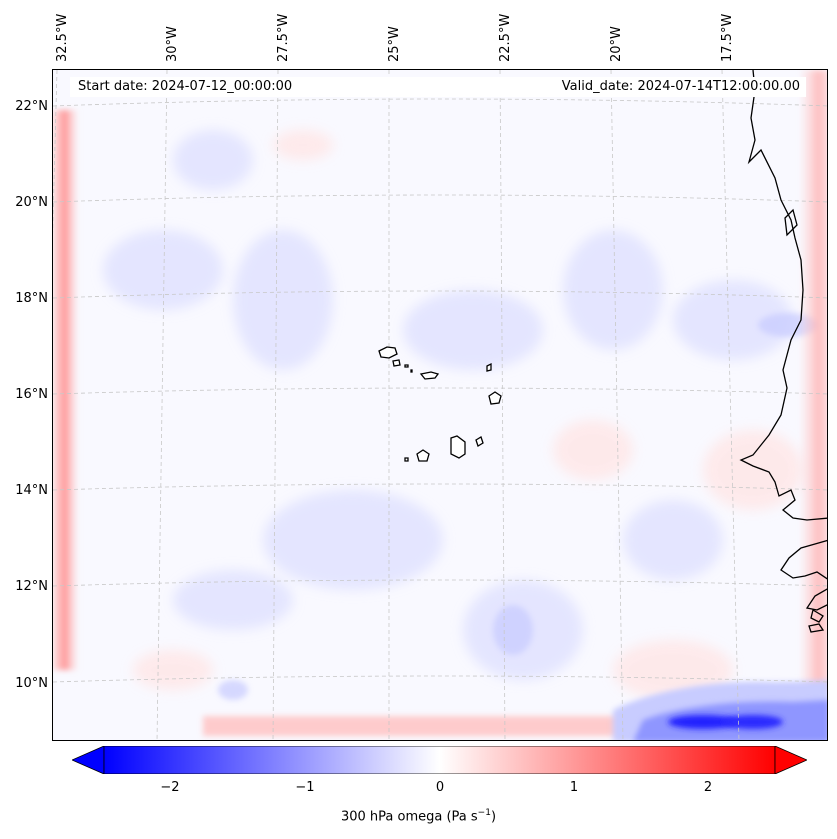 The image size is (837, 839). I want to click on lat-label-10n: 10°N, so click(31, 683).